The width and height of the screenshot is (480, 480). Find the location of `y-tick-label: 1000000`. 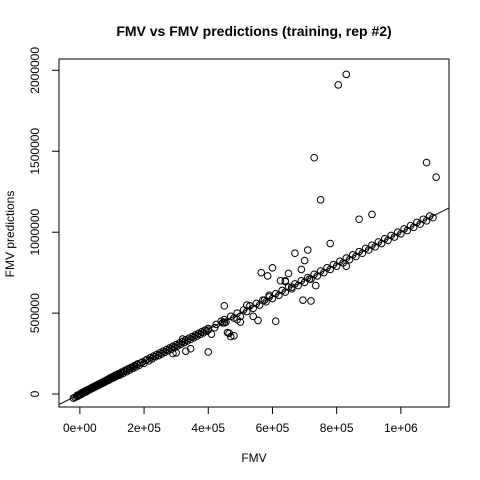

y-tick-label: 1000000 is located at coordinates (35, 232).